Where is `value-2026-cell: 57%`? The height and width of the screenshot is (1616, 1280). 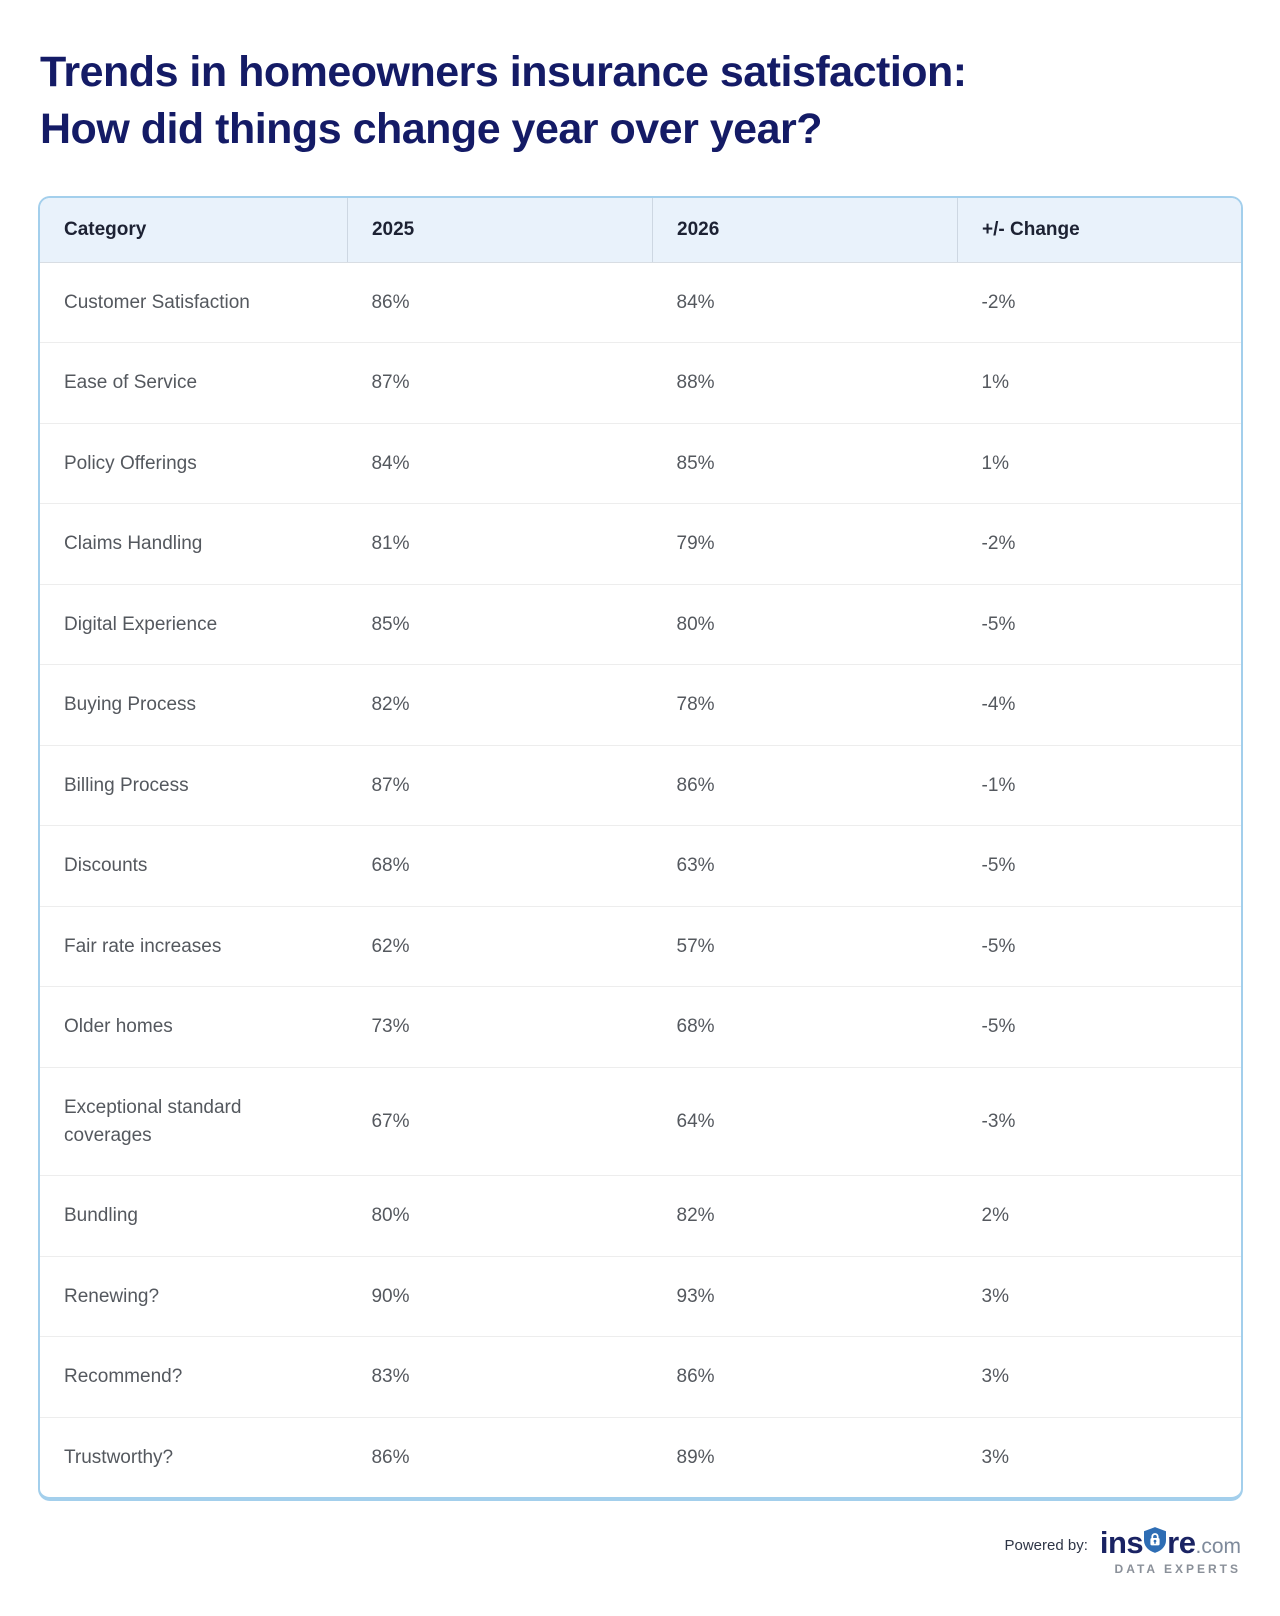 value-2026-cell: 57% is located at coordinates (805, 947).